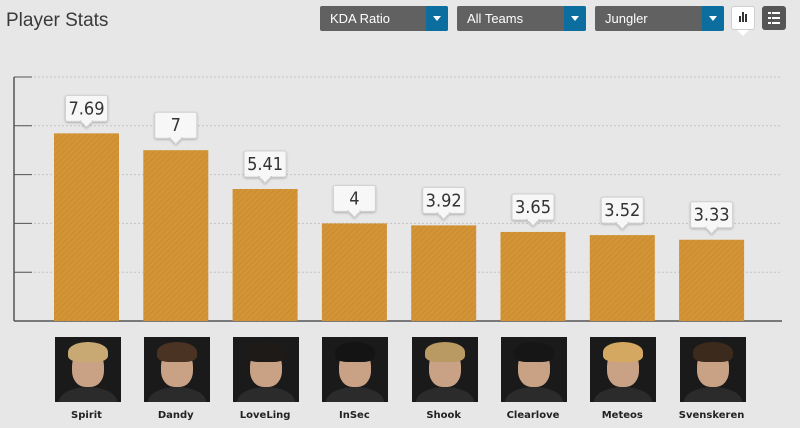  Describe the element at coordinates (444, 200) in the screenshot. I see `value-label: 3.92` at that location.